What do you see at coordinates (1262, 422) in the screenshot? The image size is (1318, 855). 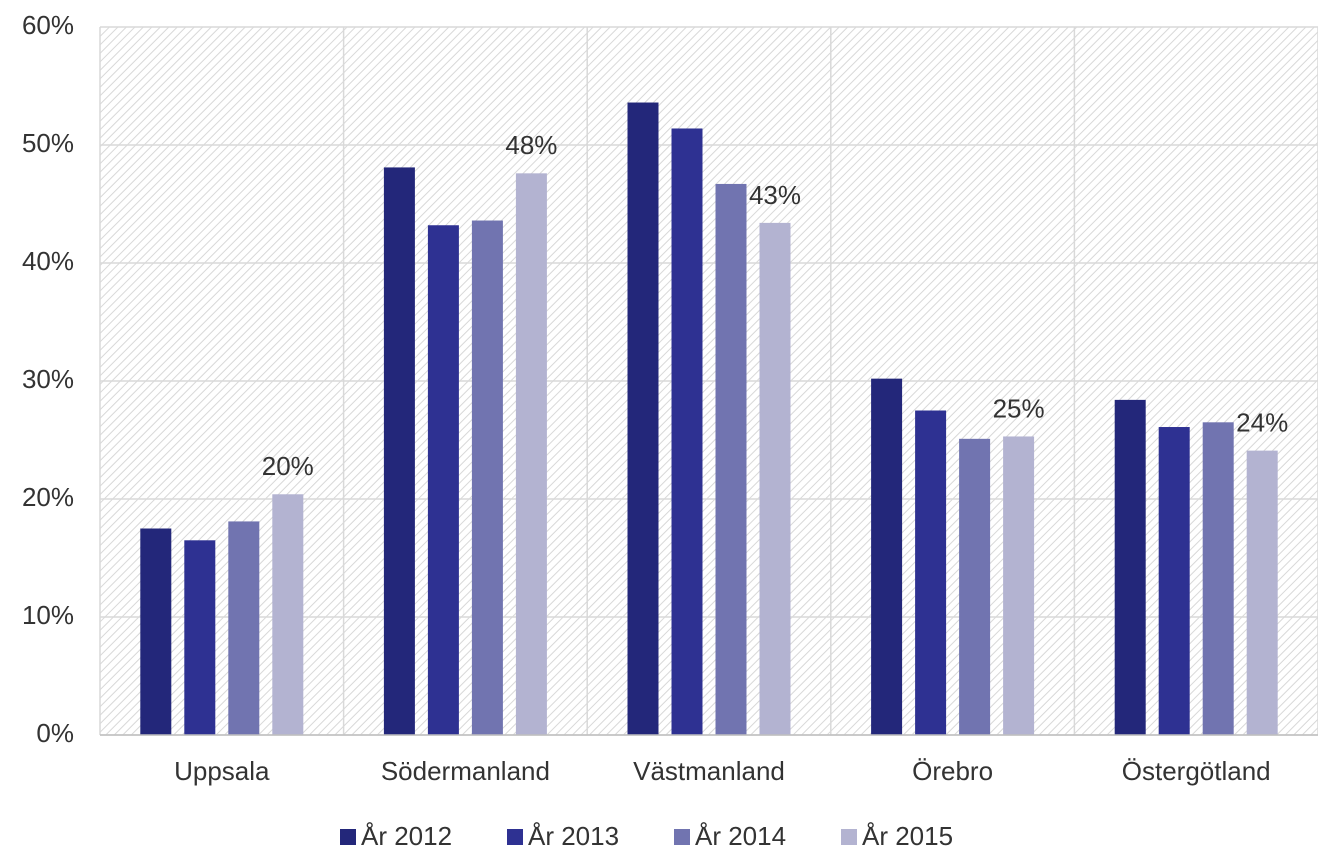 I see `data-label: 24%` at bounding box center [1262, 422].